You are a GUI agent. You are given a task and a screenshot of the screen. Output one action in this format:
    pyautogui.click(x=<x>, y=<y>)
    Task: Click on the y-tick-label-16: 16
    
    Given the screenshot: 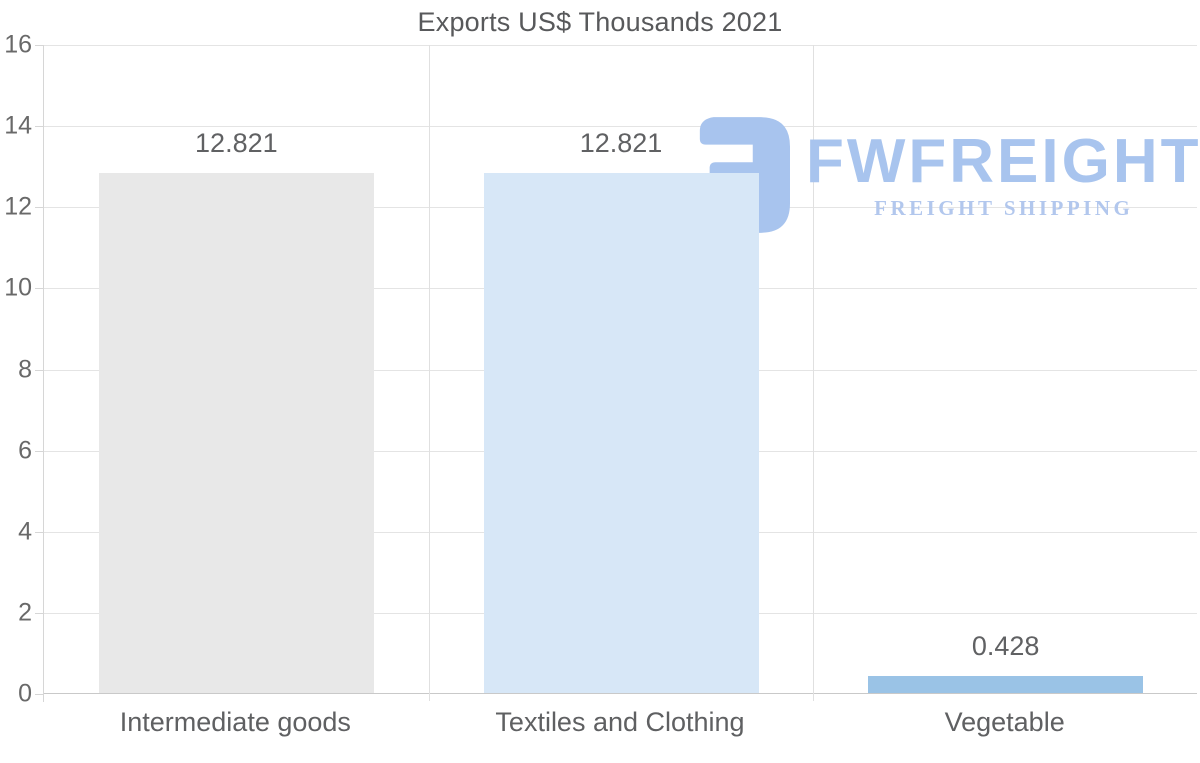 What is the action you would take?
    pyautogui.click(x=18, y=44)
    